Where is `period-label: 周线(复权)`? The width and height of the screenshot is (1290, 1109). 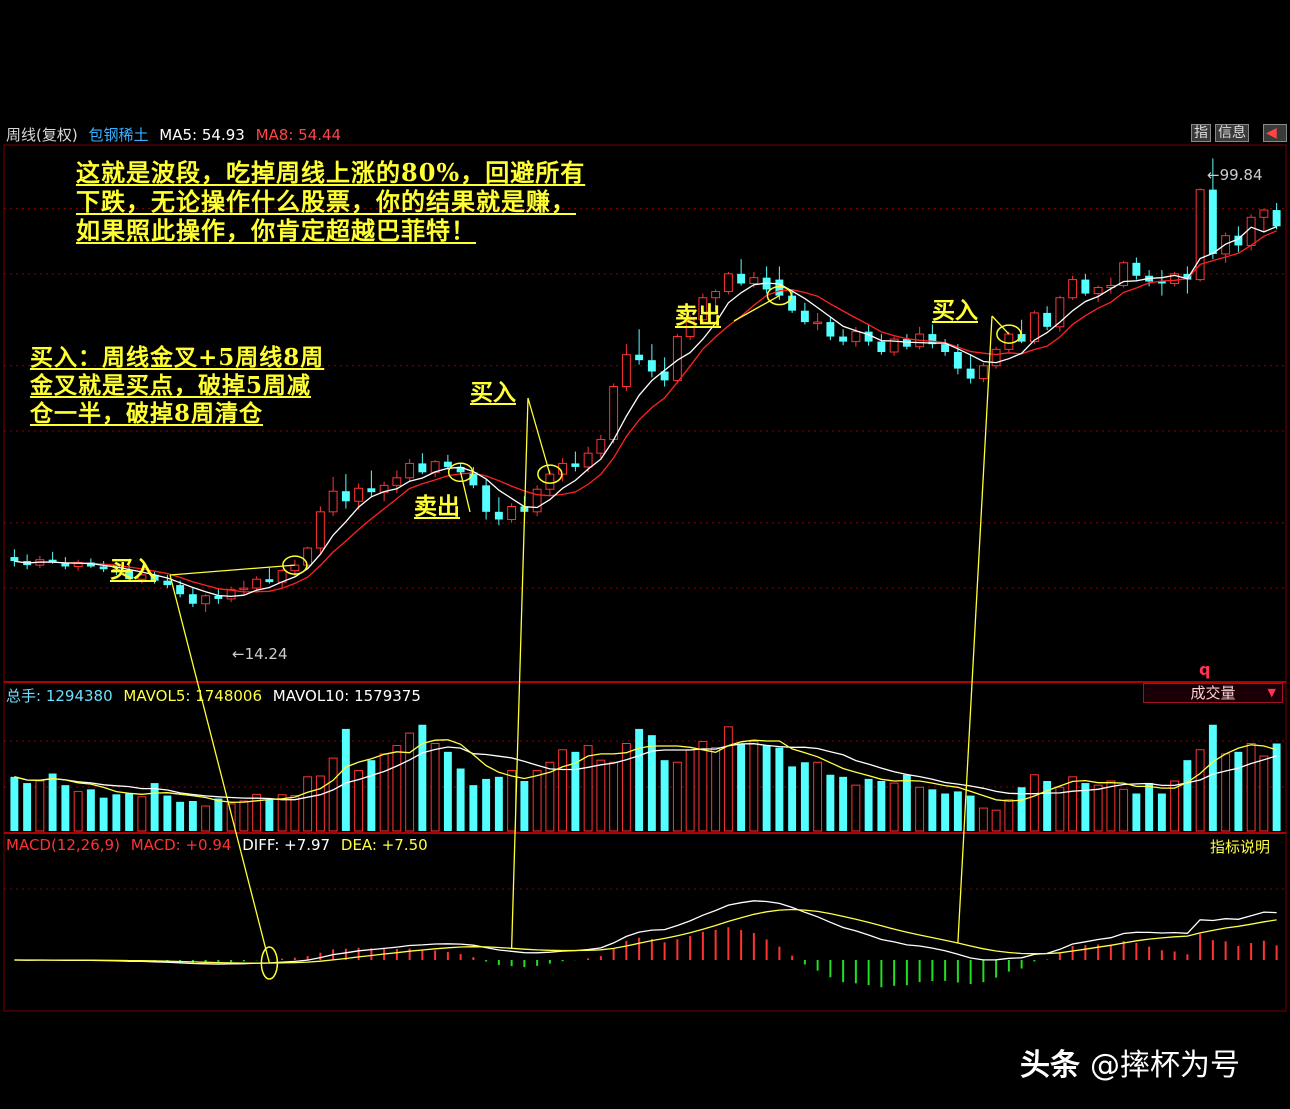 period-label: 周线(复权) is located at coordinates (42, 135).